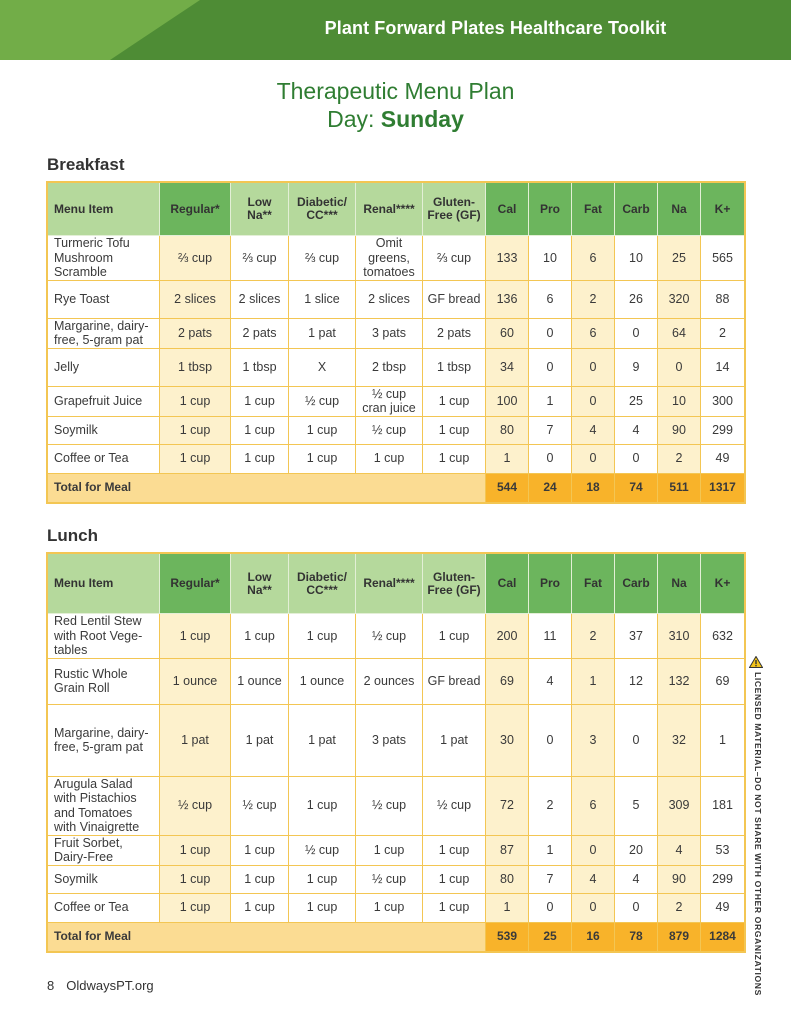 This screenshot has width=791, height=1024. What do you see at coordinates (722, 299) in the screenshot?
I see `cell-k: 88` at bounding box center [722, 299].